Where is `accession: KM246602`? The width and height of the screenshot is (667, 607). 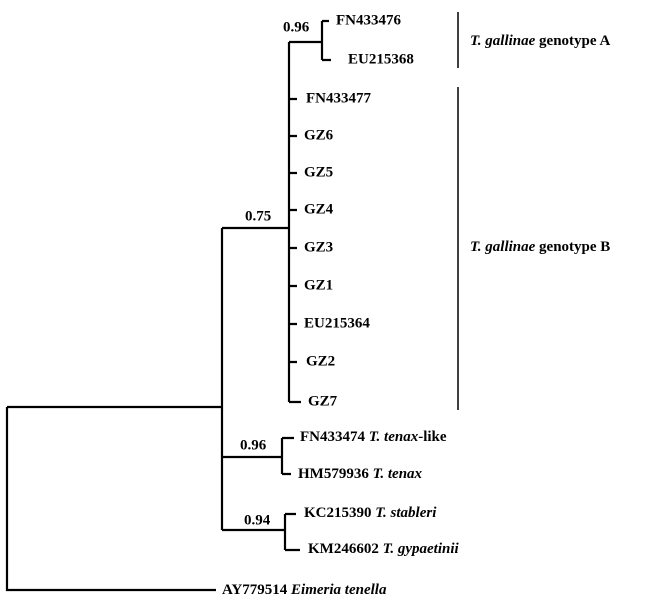
accession: KM246602 is located at coordinates (343, 549).